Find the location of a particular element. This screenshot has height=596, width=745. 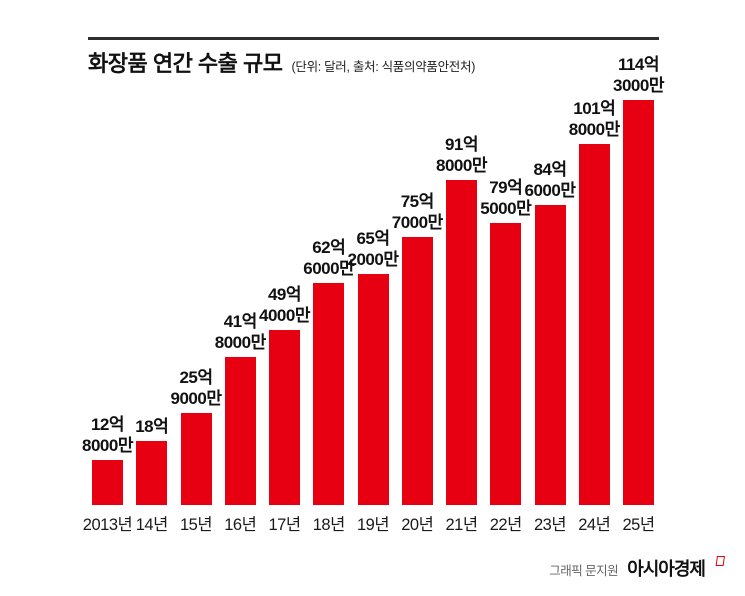

bar-value-label: 49억 4000만 is located at coordinates (284, 304).